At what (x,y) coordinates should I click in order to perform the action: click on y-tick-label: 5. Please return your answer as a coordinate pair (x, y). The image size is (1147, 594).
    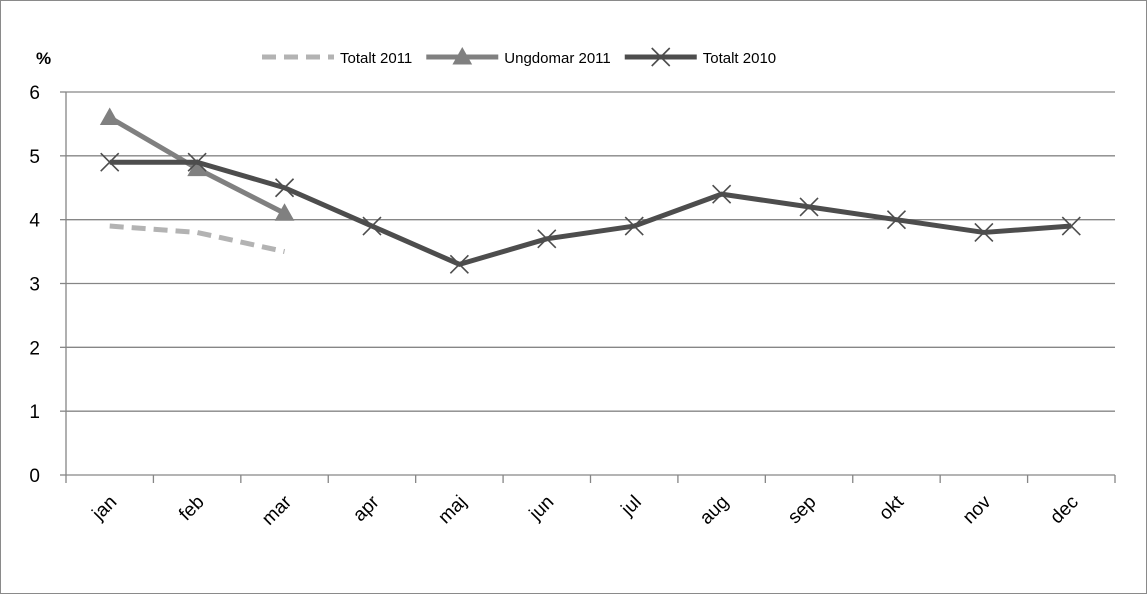
    Looking at the image, I should click on (34, 157).